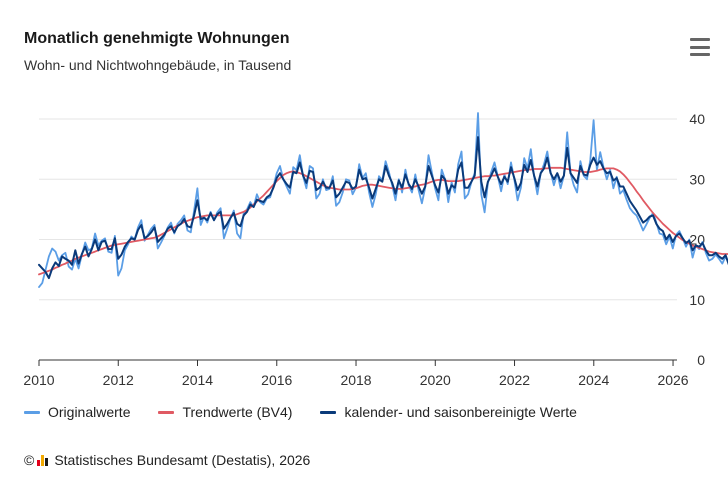 This screenshot has height=486, width=728. Describe the element at coordinates (118, 380) in the screenshot. I see `x-tick-label: 2012` at that location.